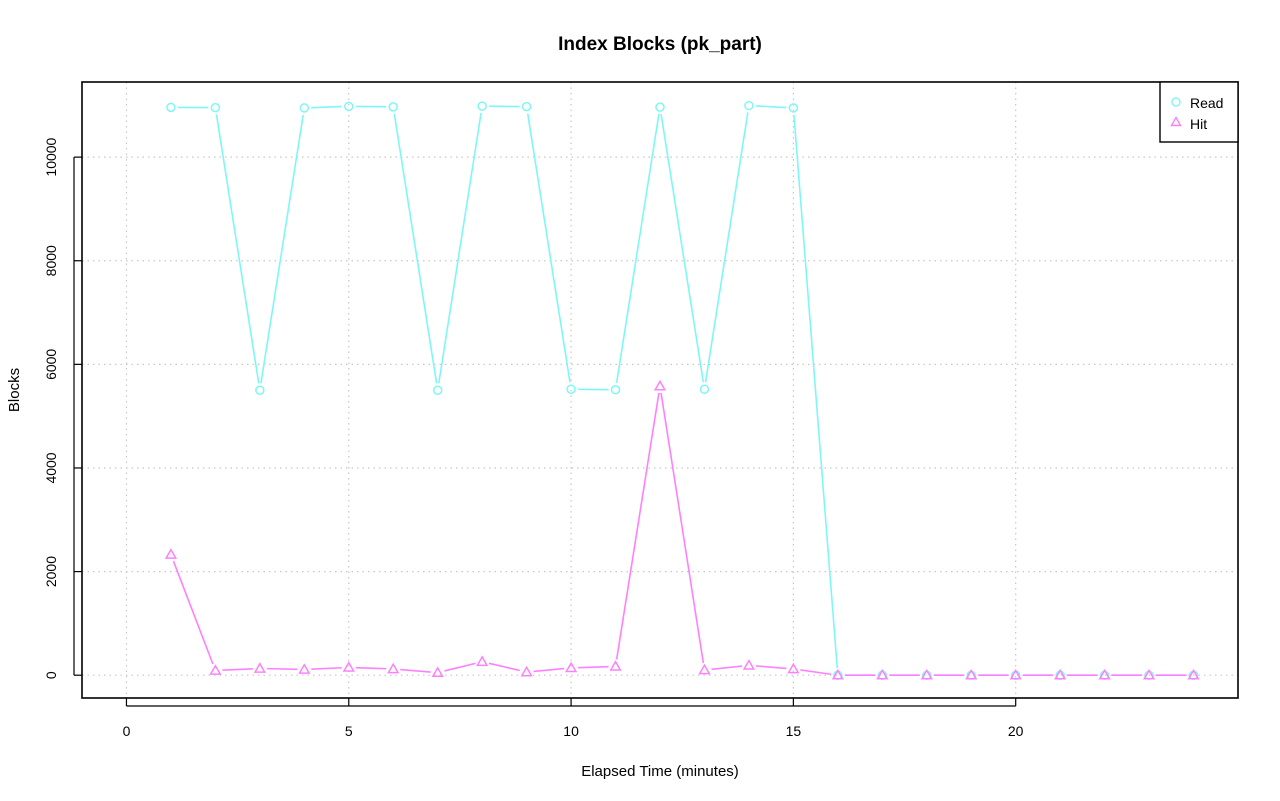 Image resolution: width=1280 pixels, height=801 pixels. I want to click on y-tick-label: 10000, so click(51, 156).